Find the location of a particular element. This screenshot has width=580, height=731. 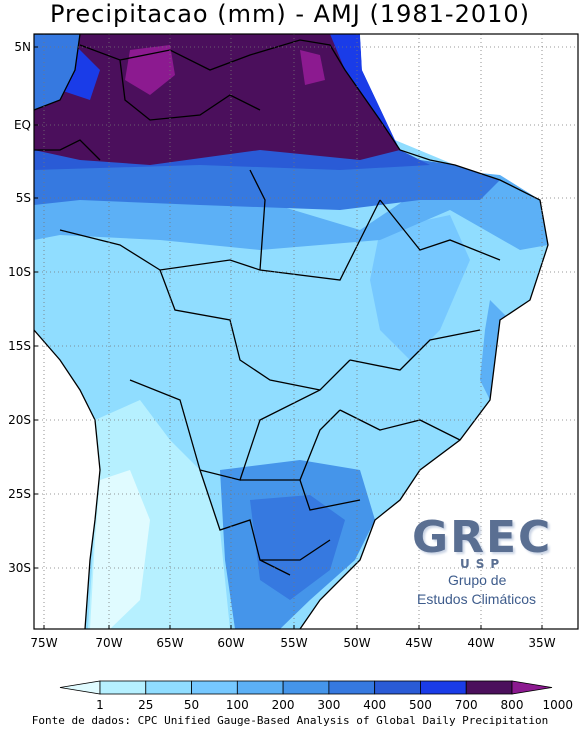

grec-logo: GREC USP Grupo de Estudos Climáticos is located at coordinates (487, 562).